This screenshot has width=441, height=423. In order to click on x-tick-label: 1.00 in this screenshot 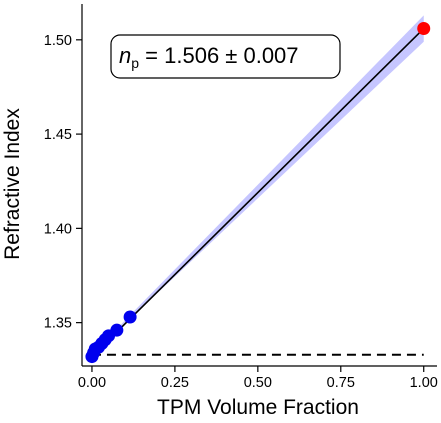, I will do `click(424, 383)`.